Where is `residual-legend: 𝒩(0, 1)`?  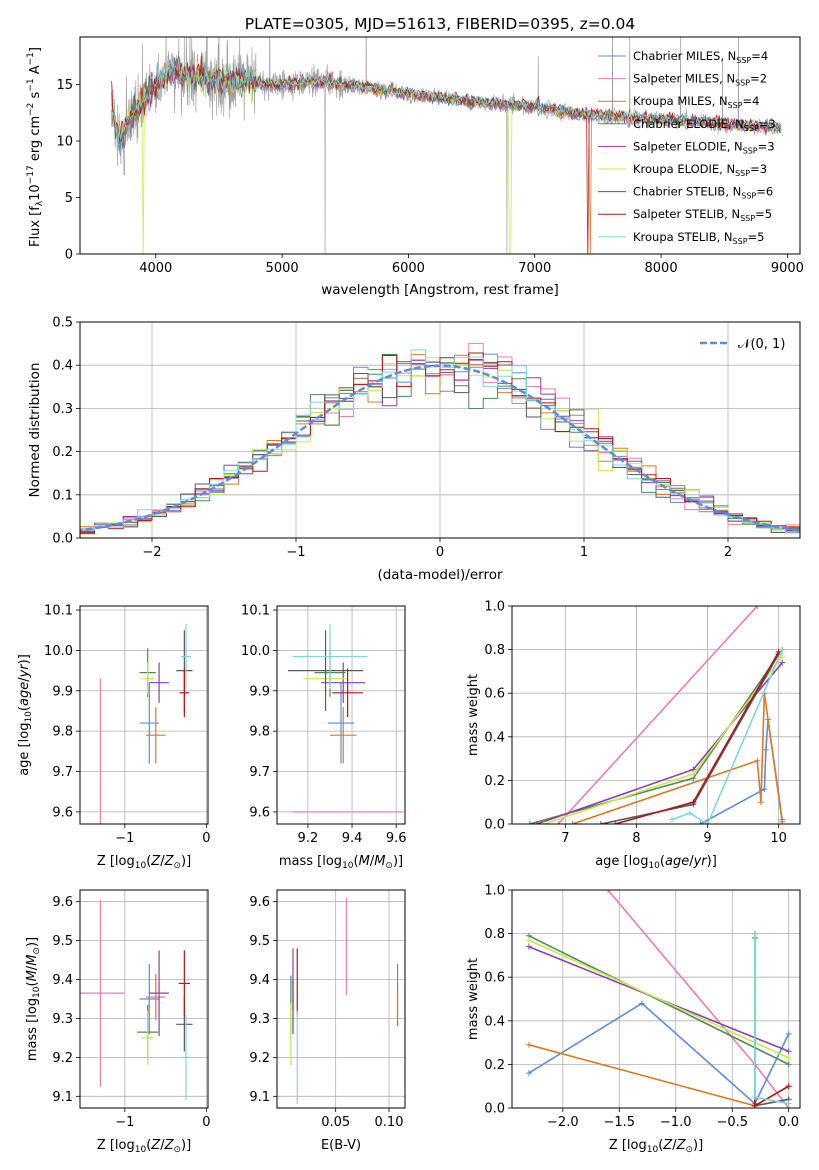 residual-legend: 𝒩(0, 1) is located at coordinates (742, 344).